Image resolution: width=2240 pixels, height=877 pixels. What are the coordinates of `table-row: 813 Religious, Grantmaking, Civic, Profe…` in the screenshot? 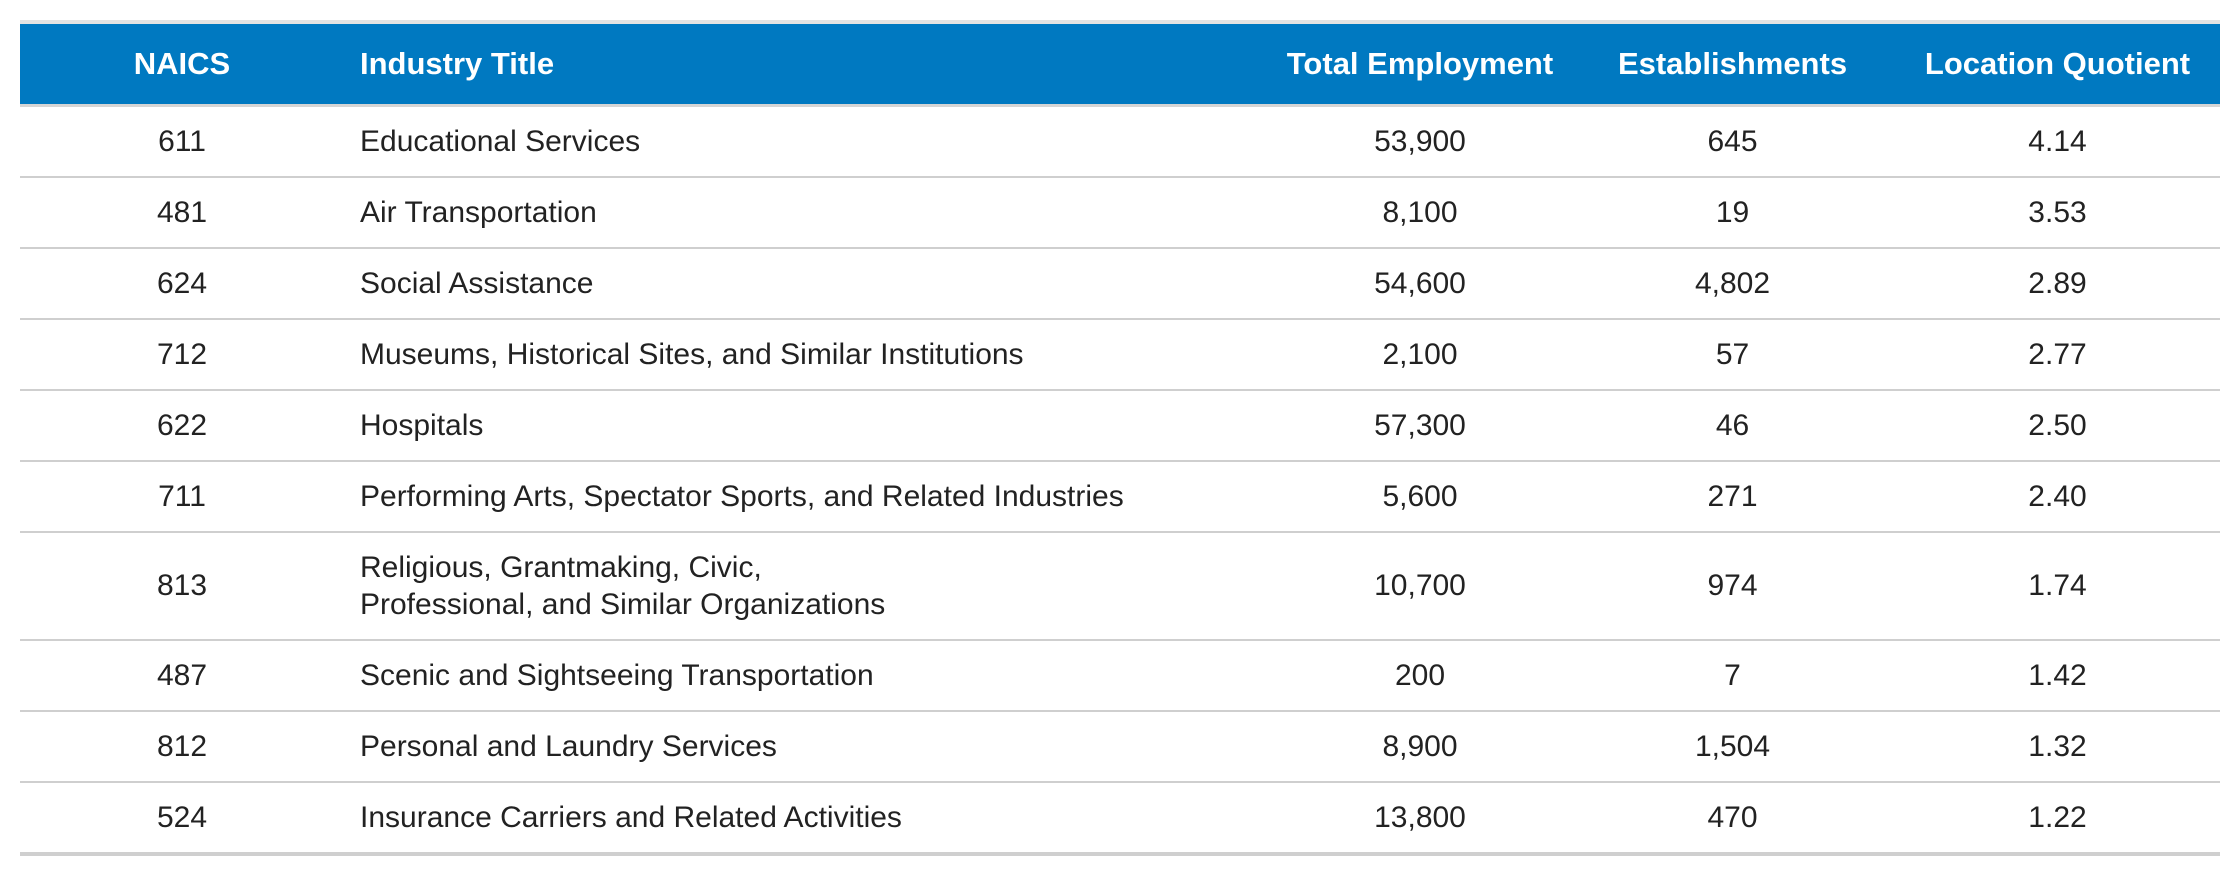 It's located at (1120, 586).